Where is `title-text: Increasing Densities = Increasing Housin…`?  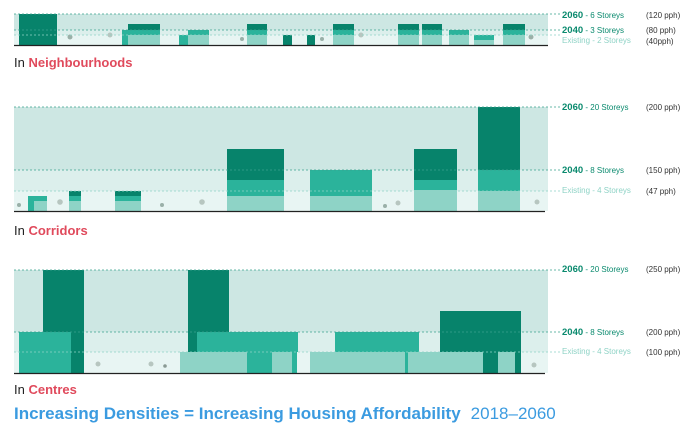
title-text: Increasing Densities = Increasing Housin… is located at coordinates (237, 413).